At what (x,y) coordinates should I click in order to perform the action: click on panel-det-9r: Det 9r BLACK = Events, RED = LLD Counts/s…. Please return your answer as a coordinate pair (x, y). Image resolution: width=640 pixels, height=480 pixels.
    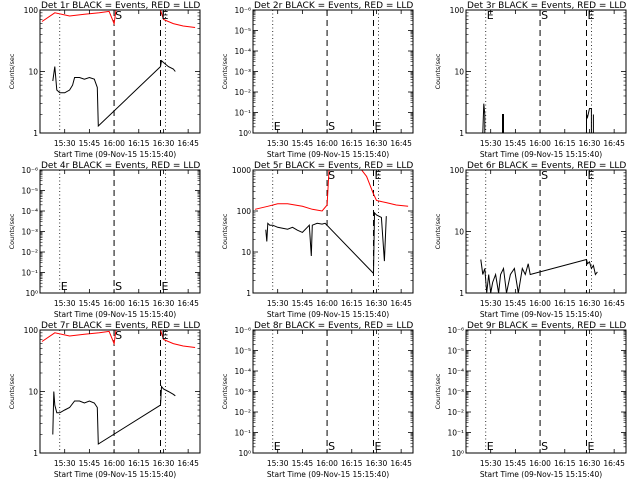
    Looking at the image, I should click on (530, 400).